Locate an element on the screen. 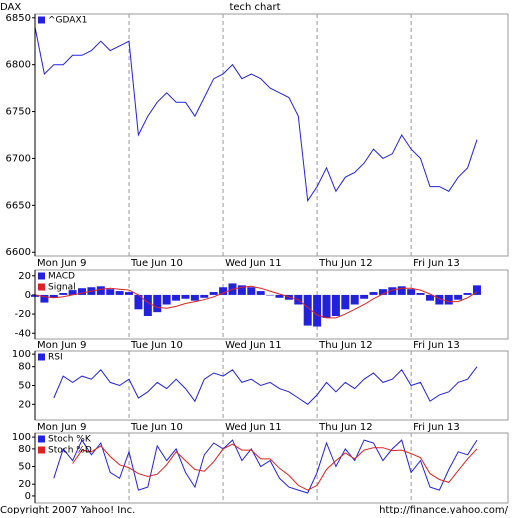 Image resolution: width=512 pixels, height=518 pixels. y-tick-label: 6600 is located at coordinates (18, 252).